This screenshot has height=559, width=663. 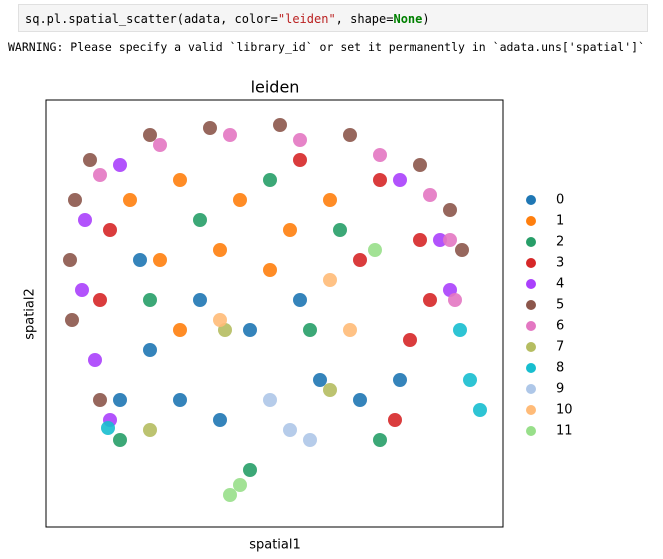 I want to click on code: sq.pl.spatial_scatter(adata, color=, so click(x=151, y=19).